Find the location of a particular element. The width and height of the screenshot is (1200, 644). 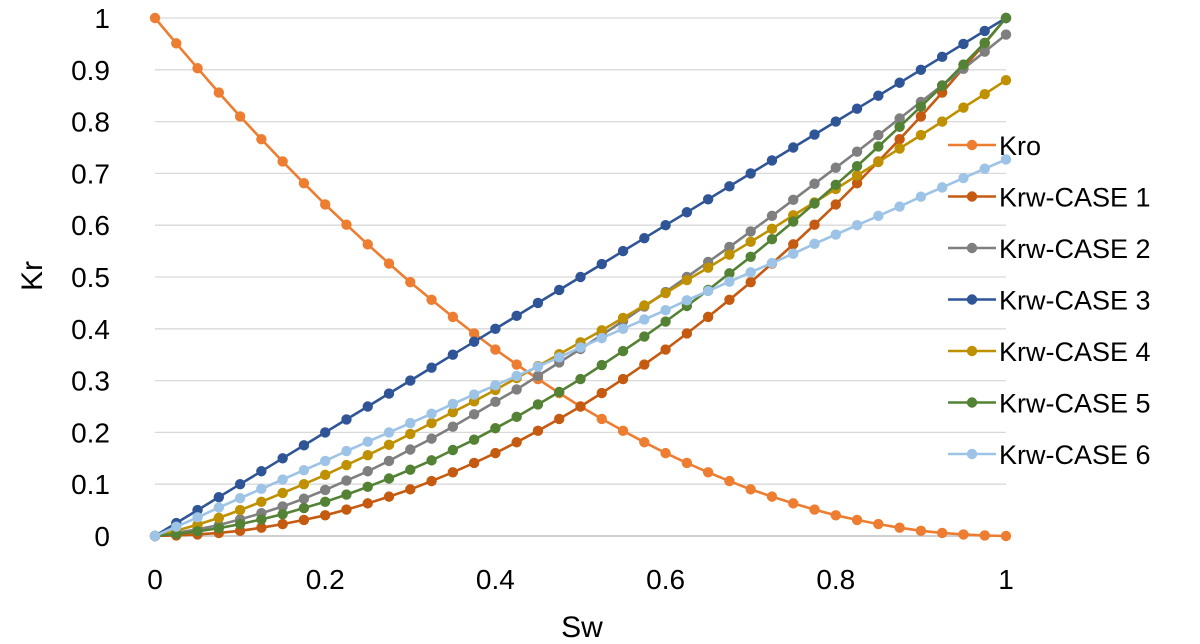

x-tick-label: 0.6 is located at coordinates (665, 579).